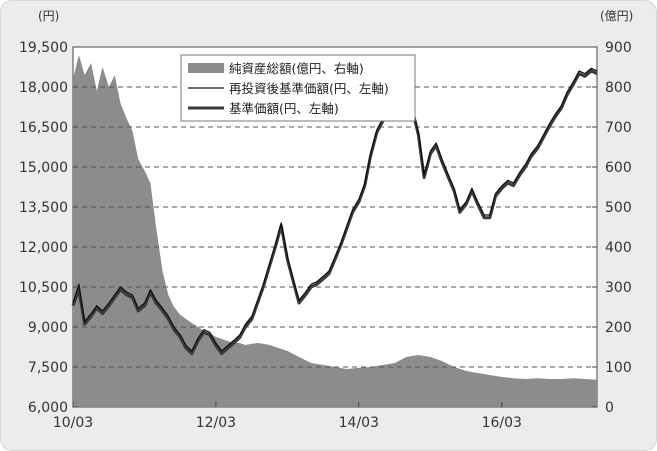 This screenshot has width=657, height=451. What do you see at coordinates (359, 423) in the screenshot?
I see `x-tick-label: 14/03` at bounding box center [359, 423].